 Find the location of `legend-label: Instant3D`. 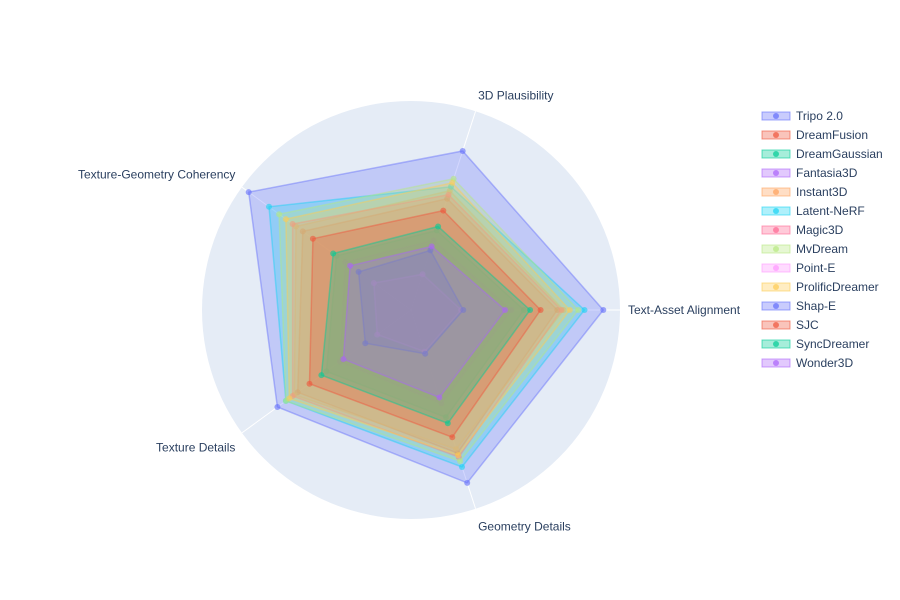

legend-label: Instant3D is located at coordinates (822, 192).